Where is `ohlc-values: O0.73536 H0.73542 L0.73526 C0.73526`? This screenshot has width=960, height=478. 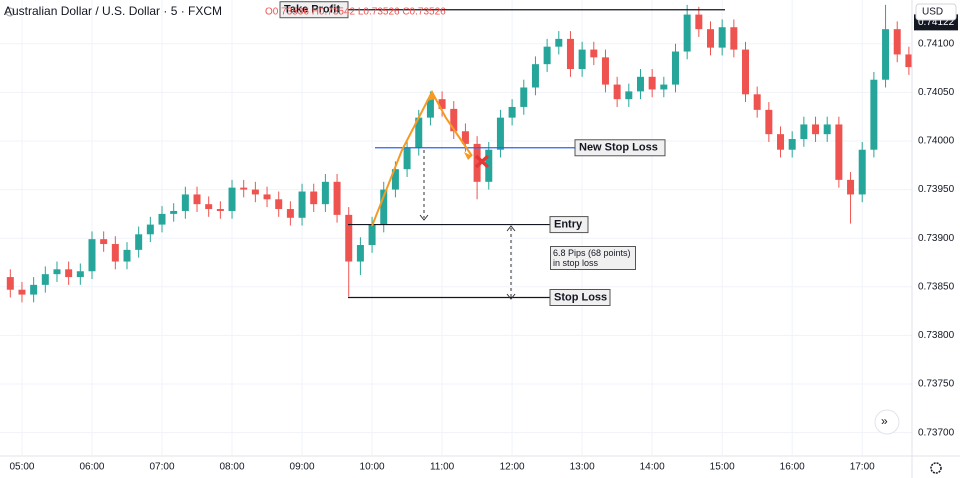
ohlc-values: O0.73536 H0.73542 L0.73526 C0.73526 is located at coordinates (355, 12).